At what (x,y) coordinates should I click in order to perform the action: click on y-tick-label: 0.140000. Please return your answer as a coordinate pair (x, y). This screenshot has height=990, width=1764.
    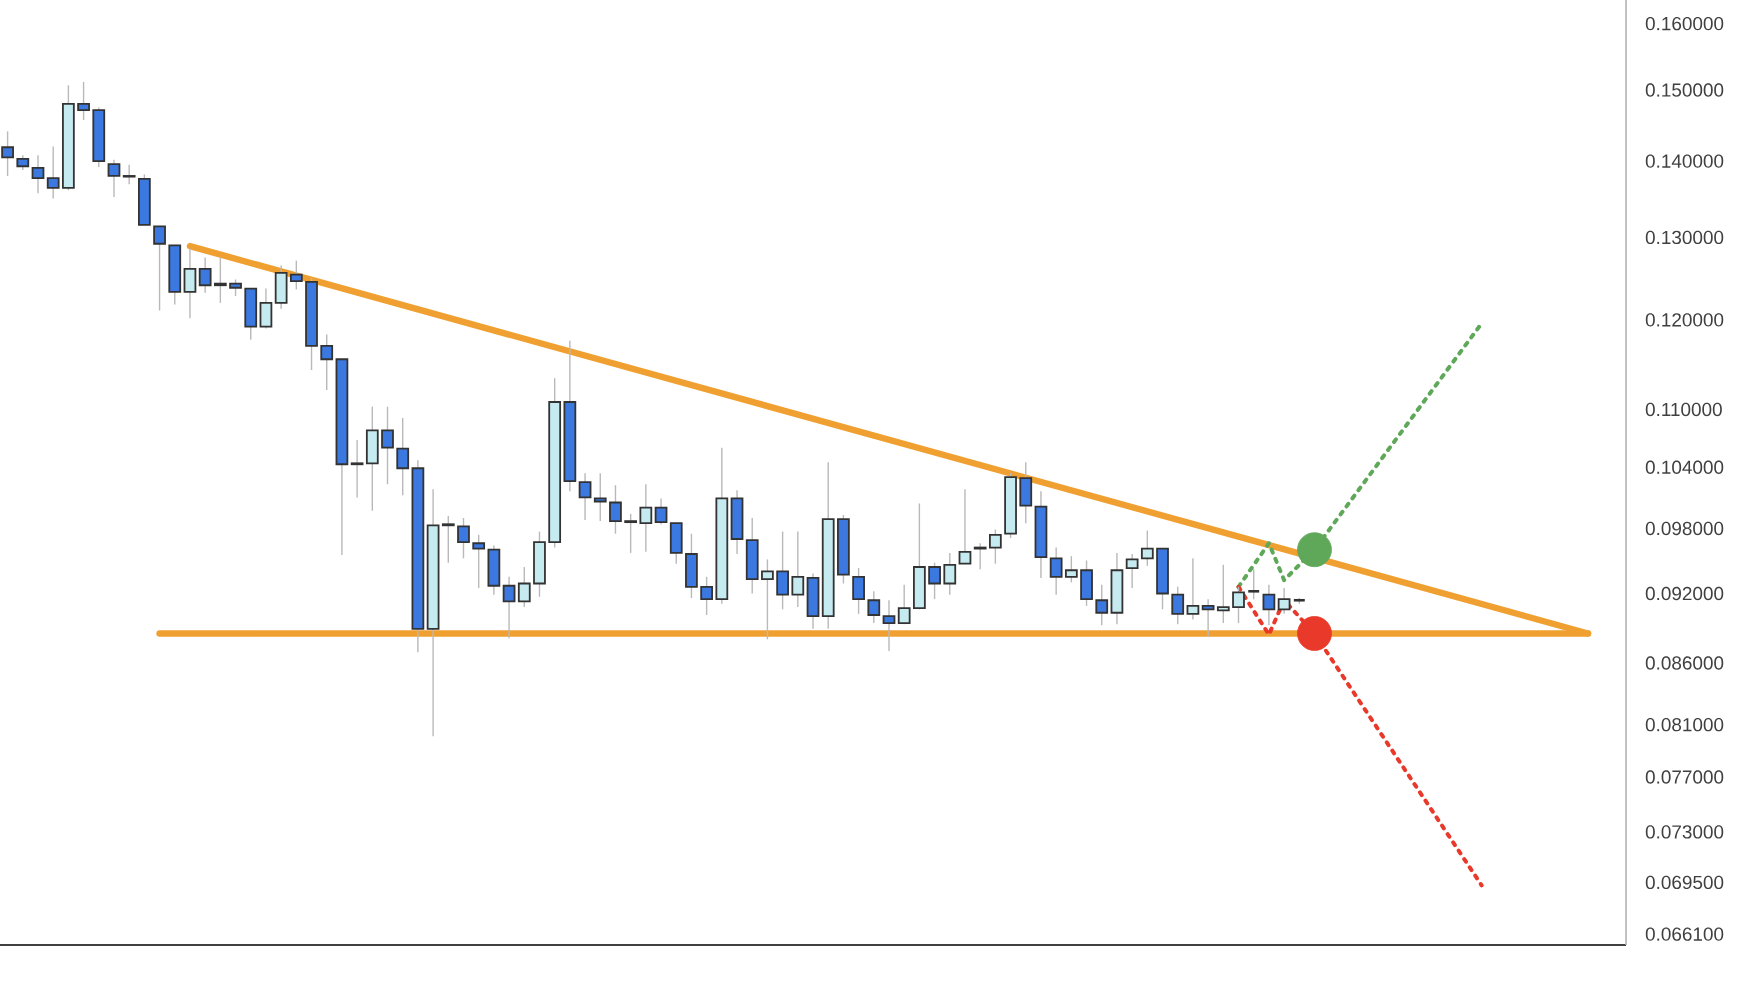
    Looking at the image, I should click on (1684, 161).